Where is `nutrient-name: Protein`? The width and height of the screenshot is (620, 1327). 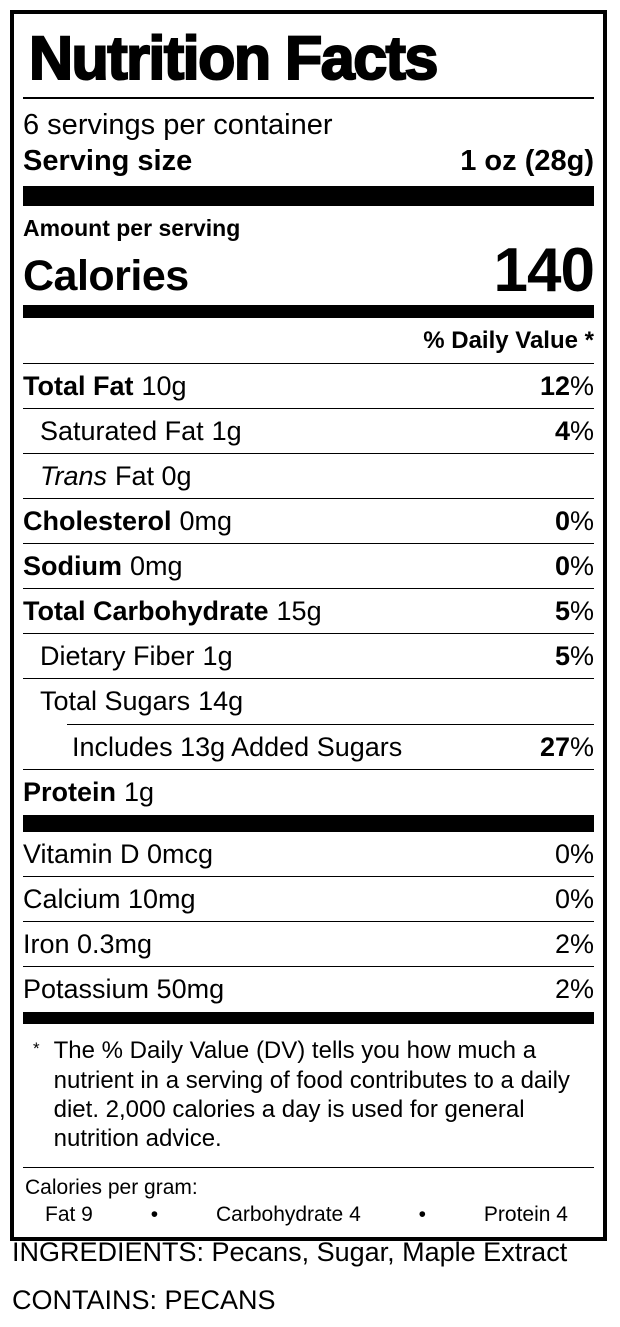 nutrient-name: Protein is located at coordinates (70, 792).